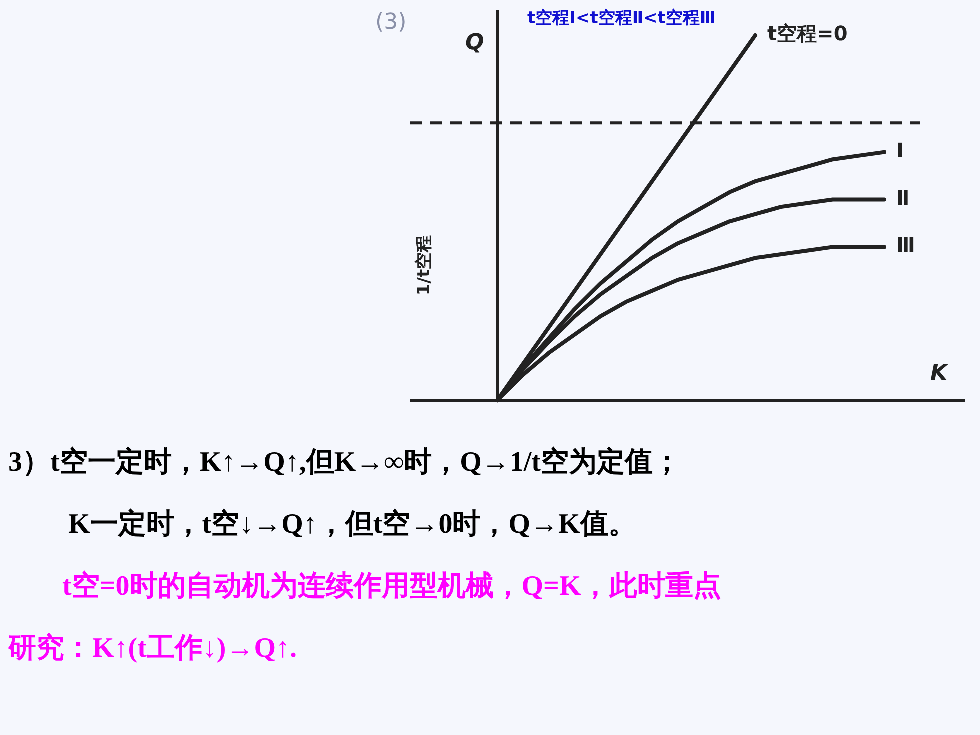 The height and width of the screenshot is (735, 980). Describe the element at coordinates (903, 198) in the screenshot. I see `series-label: Ⅱ` at that location.